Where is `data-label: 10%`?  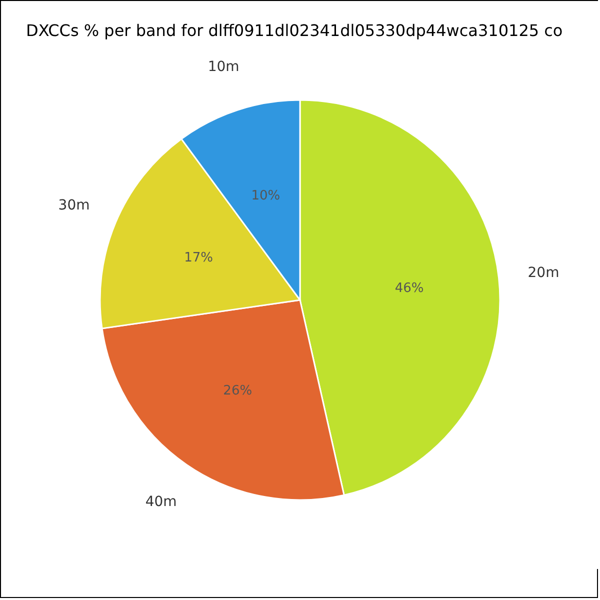 data-label: 10% is located at coordinates (265, 196).